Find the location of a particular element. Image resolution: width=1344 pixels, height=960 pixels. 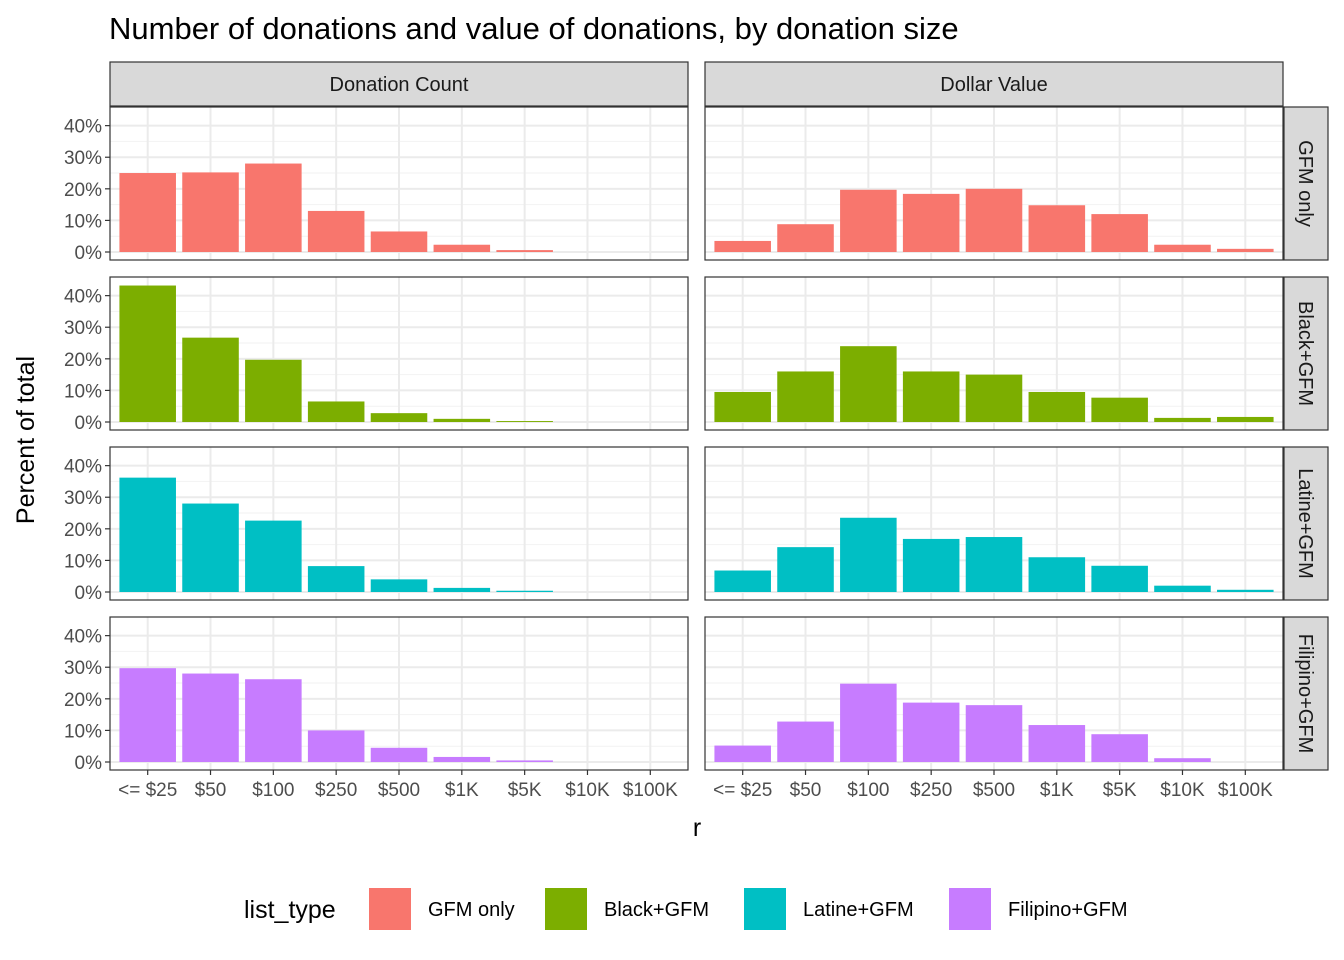

strip-label-filipino-gfm: Filipino+GFM is located at coordinates (1305, 693).